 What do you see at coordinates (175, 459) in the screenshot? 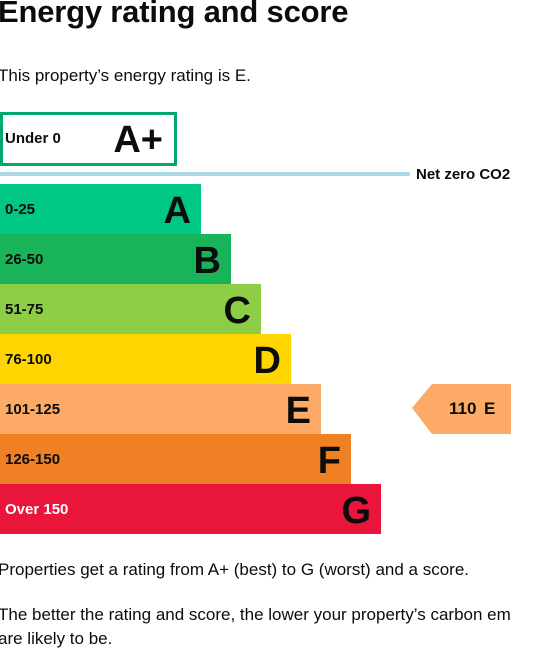
I see `band-f-bar` at bounding box center [175, 459].